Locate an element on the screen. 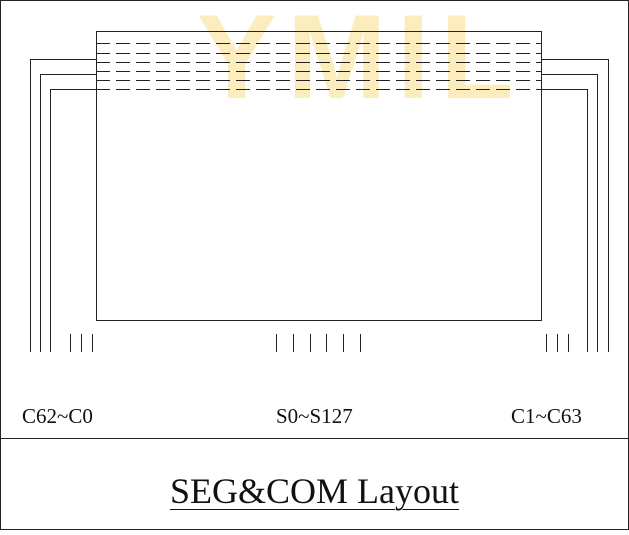 The width and height of the screenshot is (629, 535). left-com-traces is located at coordinates (63, 205).